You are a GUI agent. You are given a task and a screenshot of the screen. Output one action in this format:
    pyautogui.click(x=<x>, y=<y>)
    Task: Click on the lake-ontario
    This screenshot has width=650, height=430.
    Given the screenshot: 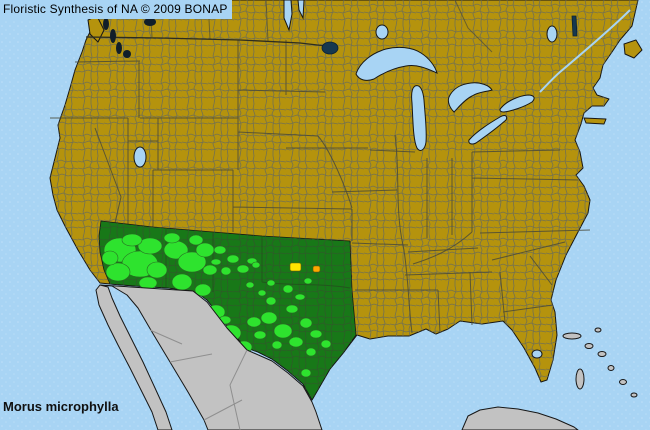 What is the action you would take?
    pyautogui.click(x=517, y=103)
    